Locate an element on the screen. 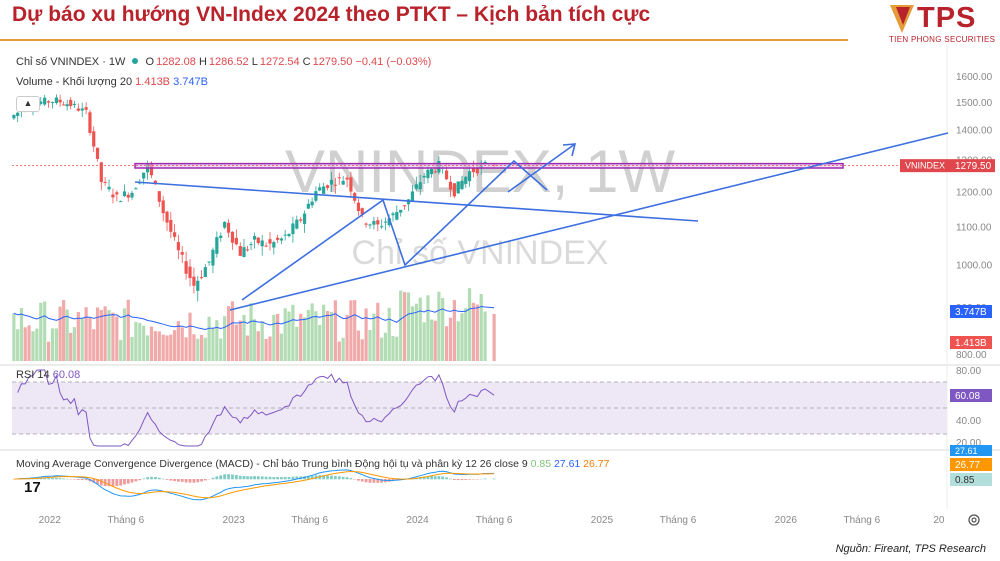 This screenshot has height=561, width=1000. volume-value: 1.413B is located at coordinates (153, 82).